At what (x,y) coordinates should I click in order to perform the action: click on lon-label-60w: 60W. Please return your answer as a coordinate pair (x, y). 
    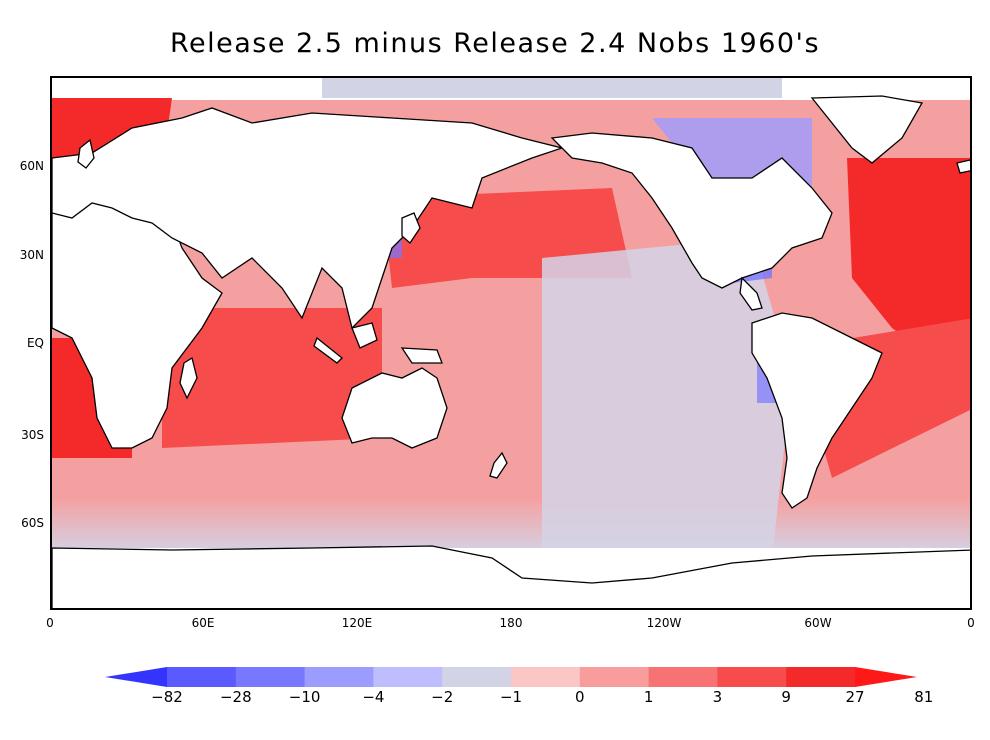
    Looking at the image, I should click on (818, 623).